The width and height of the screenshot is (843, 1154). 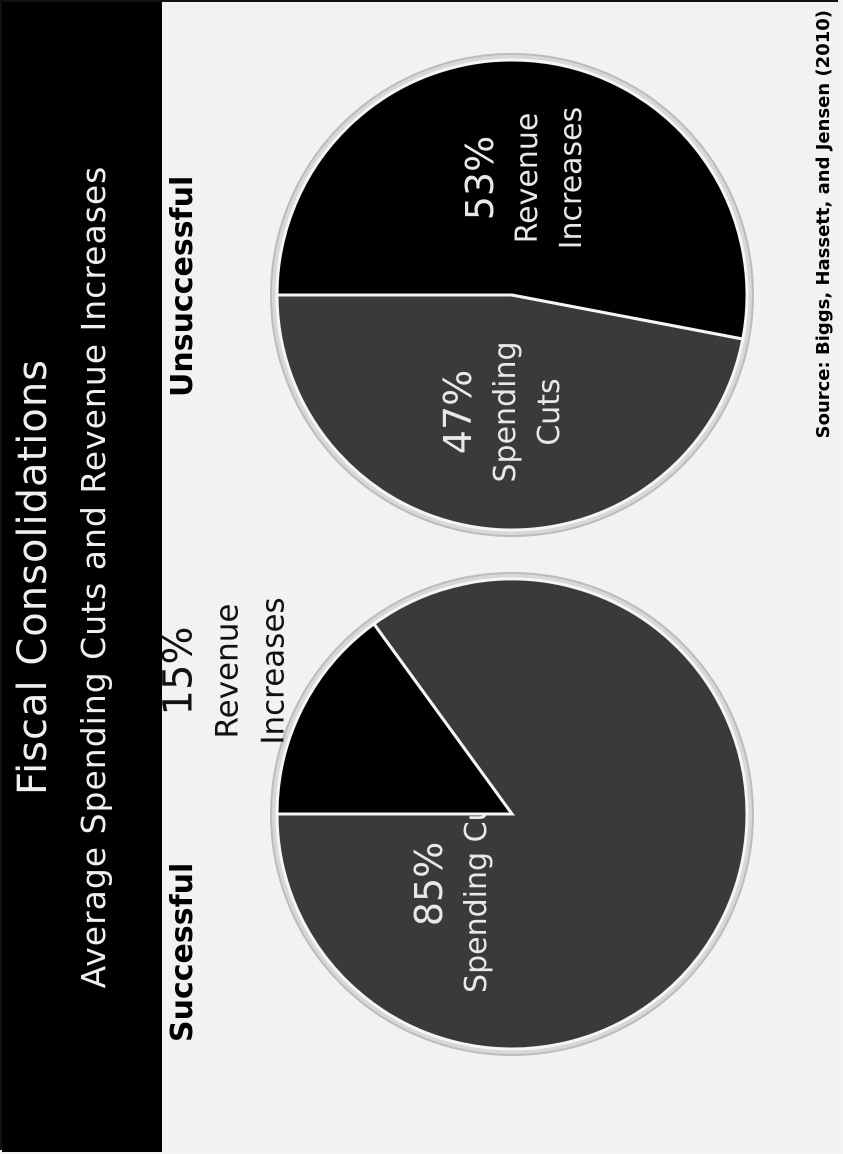 What do you see at coordinates (395, 718) in the screenshot?
I see `pie-slice-successful-revenue-increases` at bounding box center [395, 718].